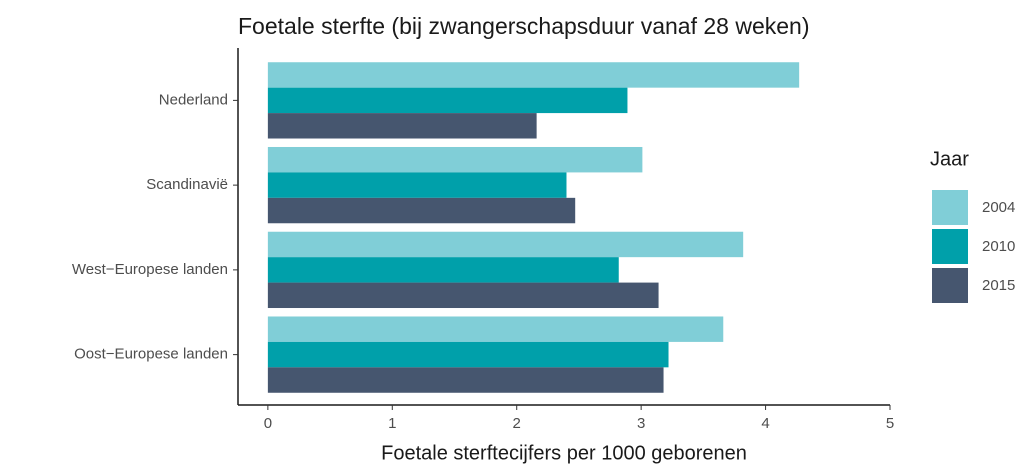 The image size is (1031, 471). Describe the element at coordinates (949, 159) in the screenshot. I see `legend-title: Jaar` at that location.